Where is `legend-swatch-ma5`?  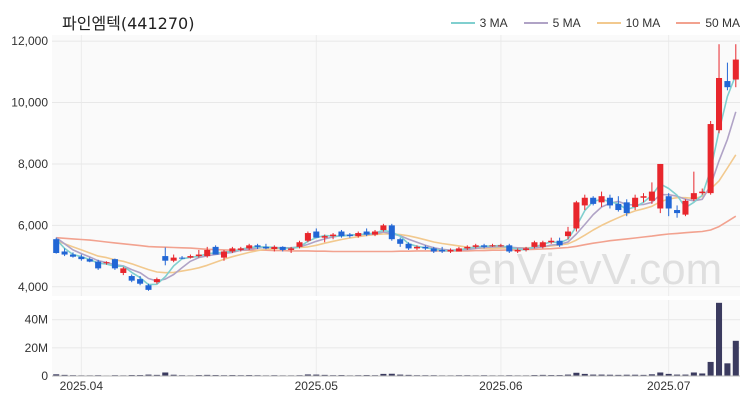
legend-swatch-ma5 is located at coordinates (535, 23).